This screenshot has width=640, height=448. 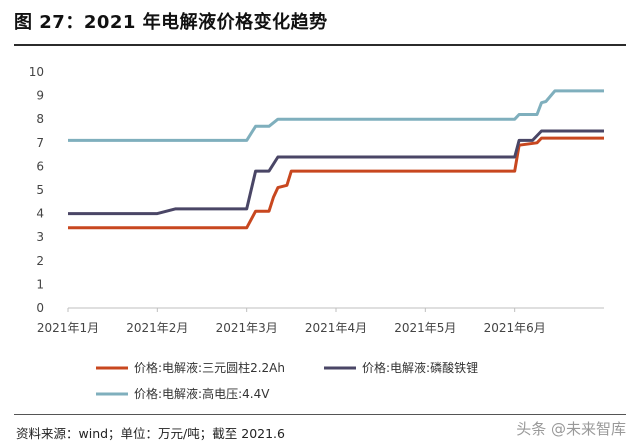 What do you see at coordinates (40, 261) in the screenshot?
I see `y-tick-label: 2` at bounding box center [40, 261].